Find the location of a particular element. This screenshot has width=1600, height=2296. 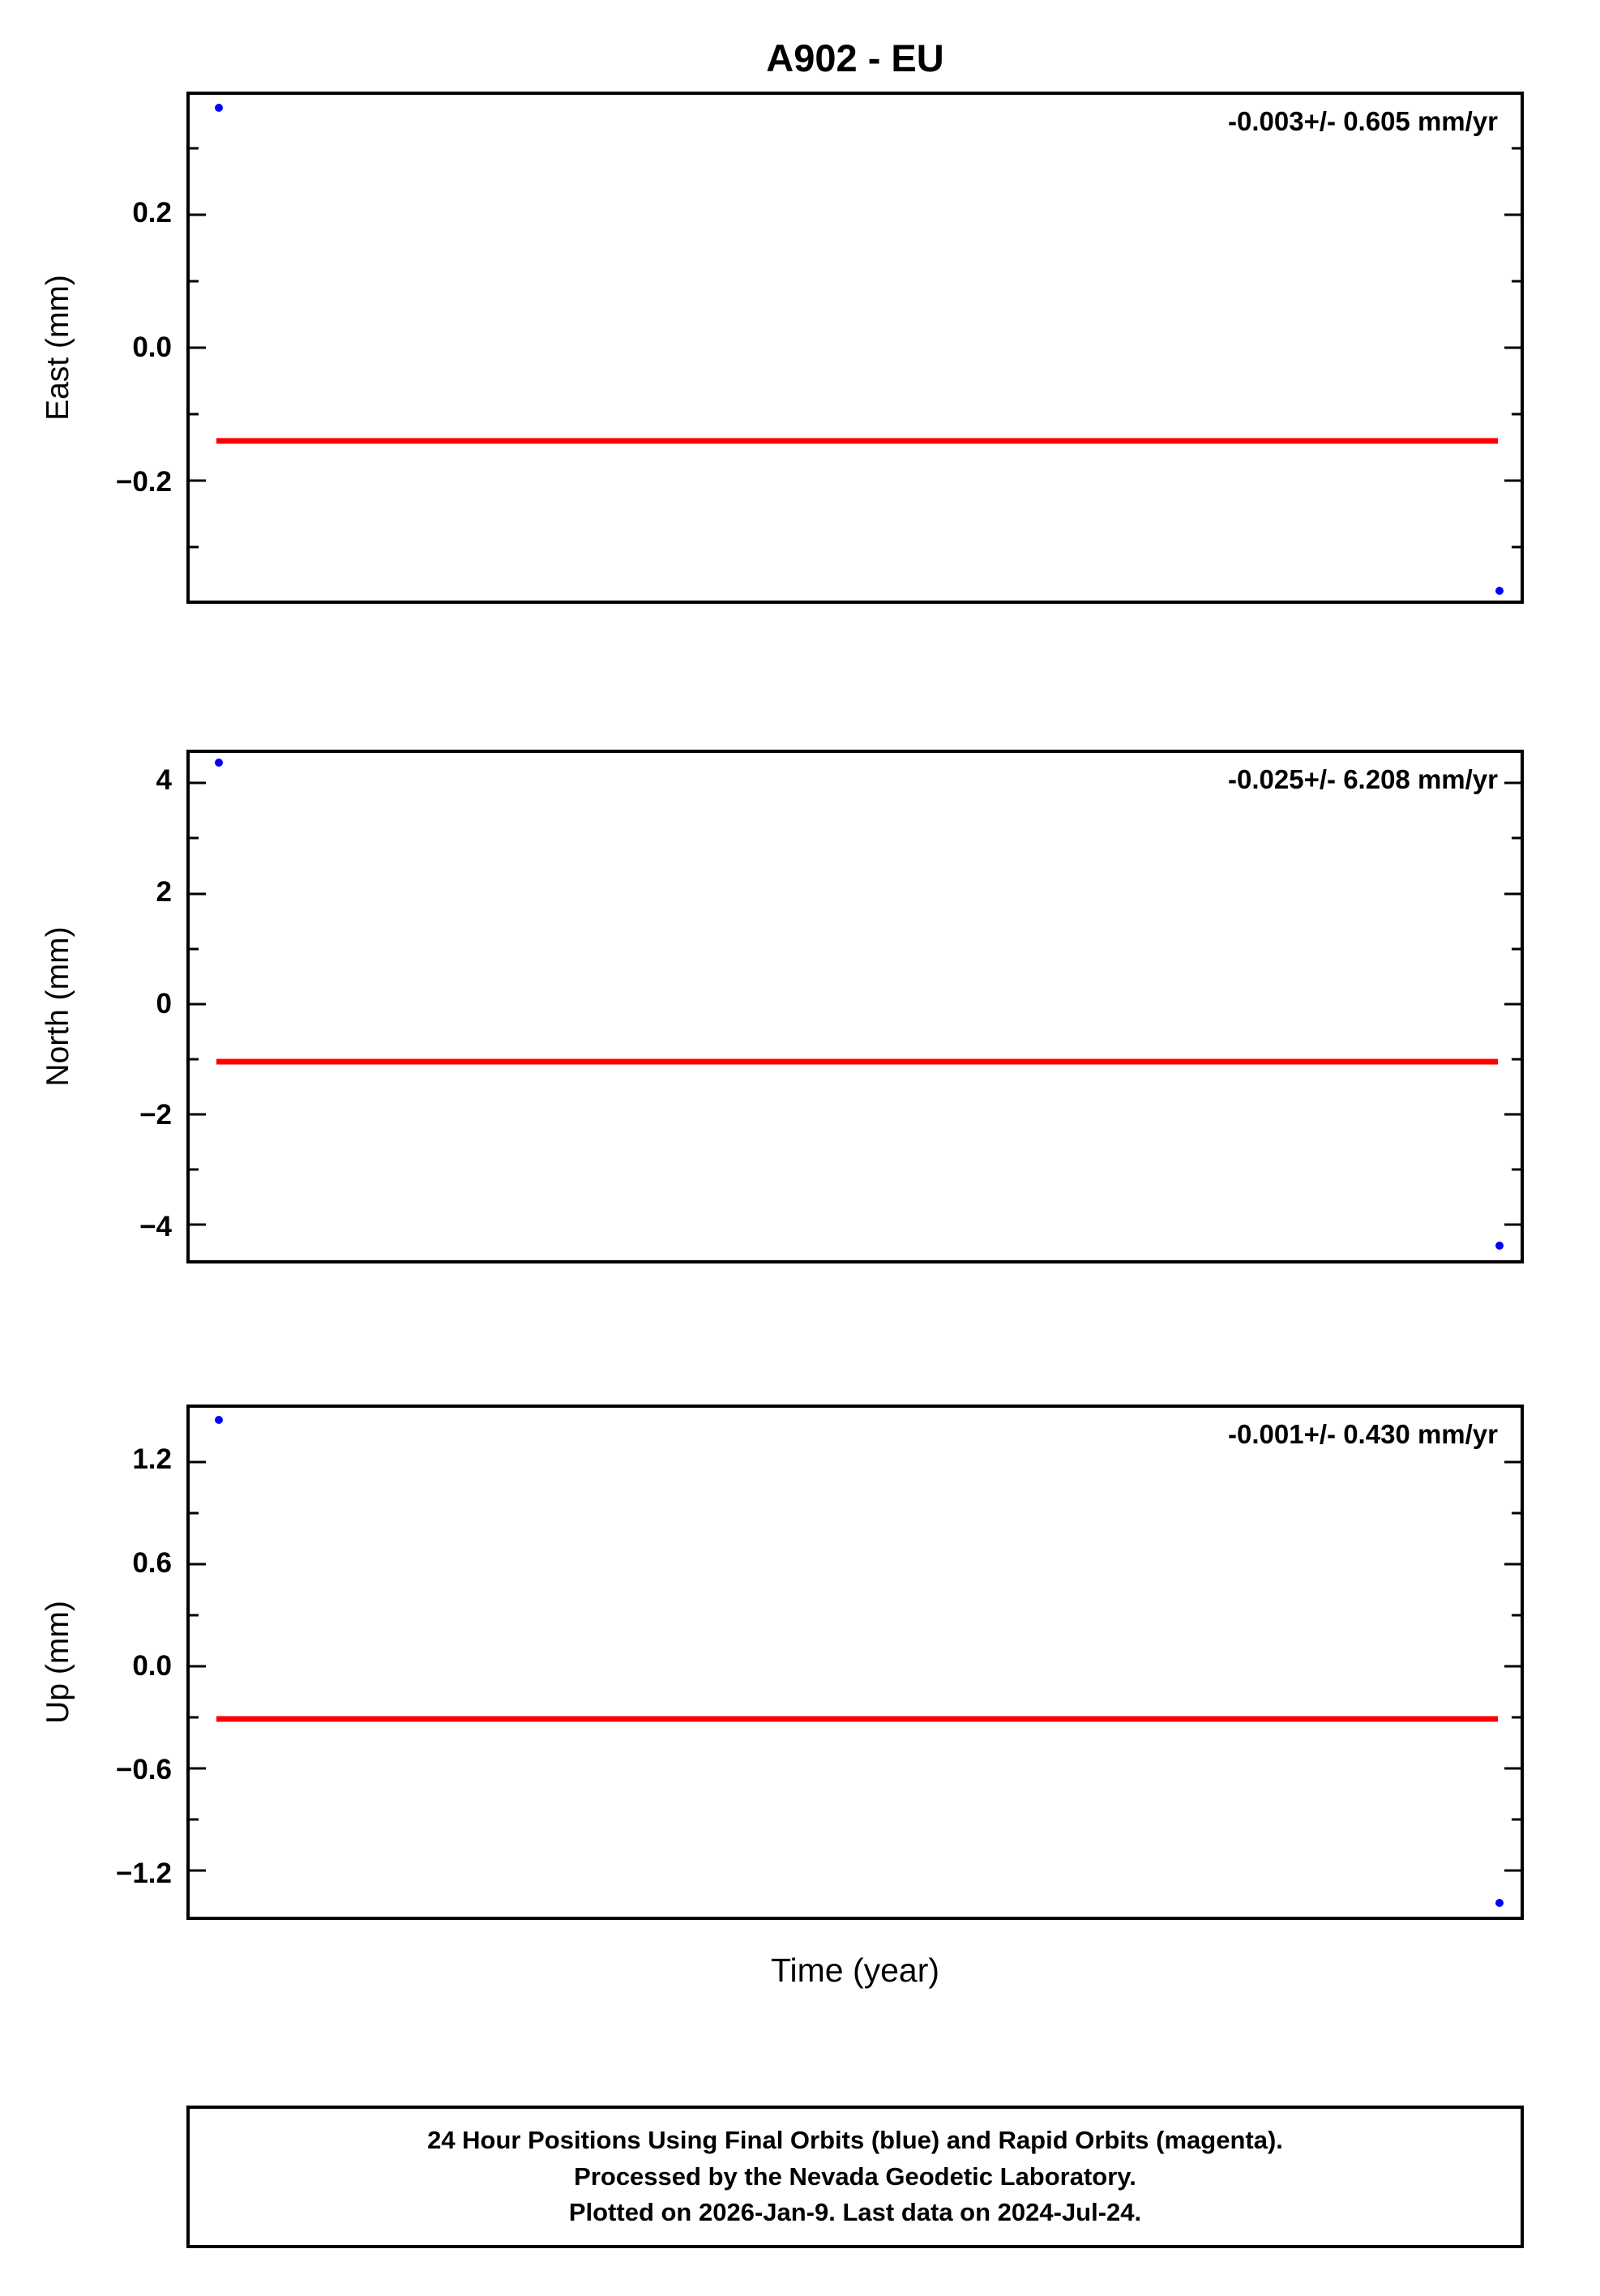

y-tick-label: −0.6 is located at coordinates (143, 1769).